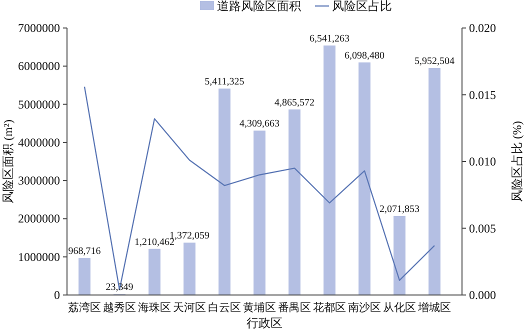 This screenshot has width=527, height=330. Describe the element at coordinates (399, 307) in the screenshot. I see `x-tick-label: 从化区` at that location.